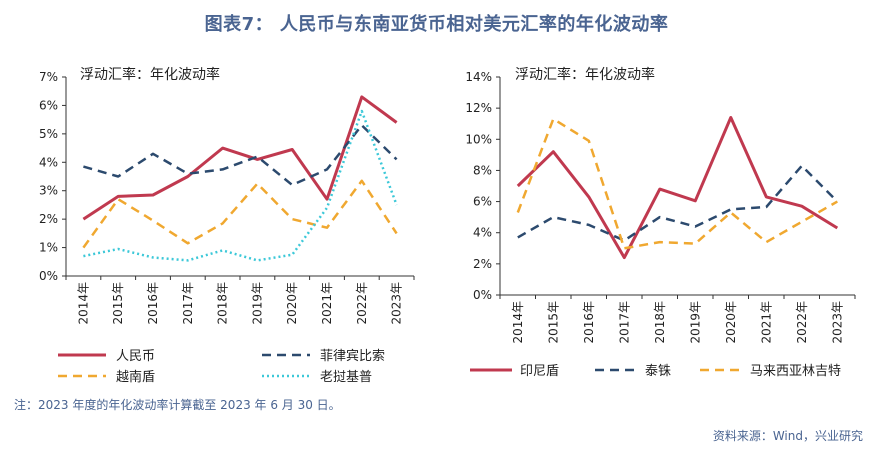 The width and height of the screenshot is (873, 456). Describe the element at coordinates (135, 356) in the screenshot. I see `chart1-legend-label-1: 人民币` at that location.